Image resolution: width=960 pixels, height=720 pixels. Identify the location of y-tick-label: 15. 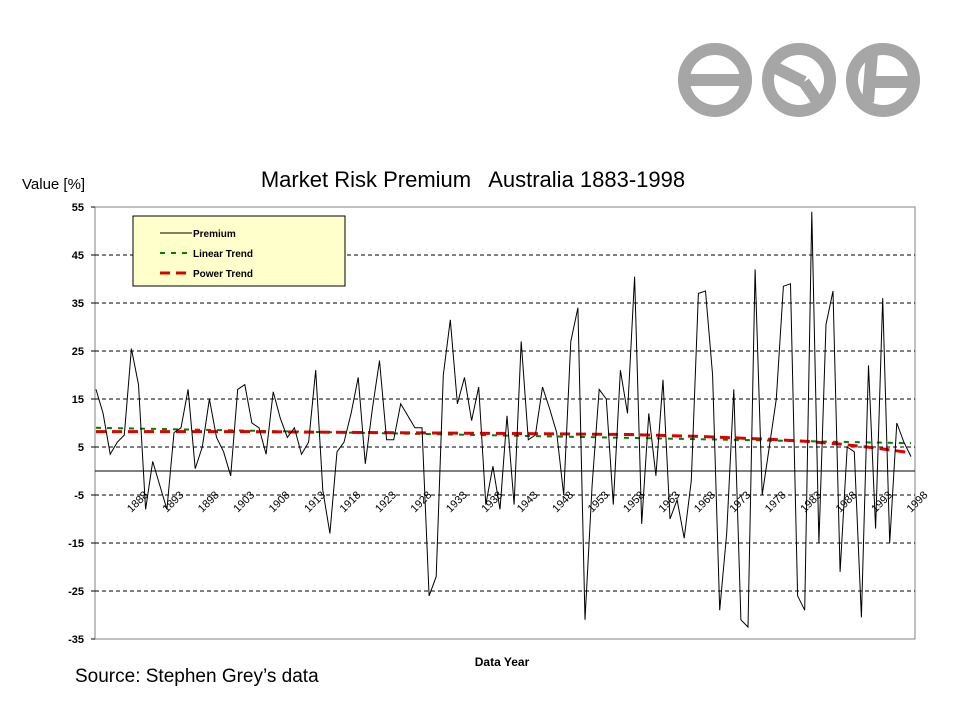
(78, 400).